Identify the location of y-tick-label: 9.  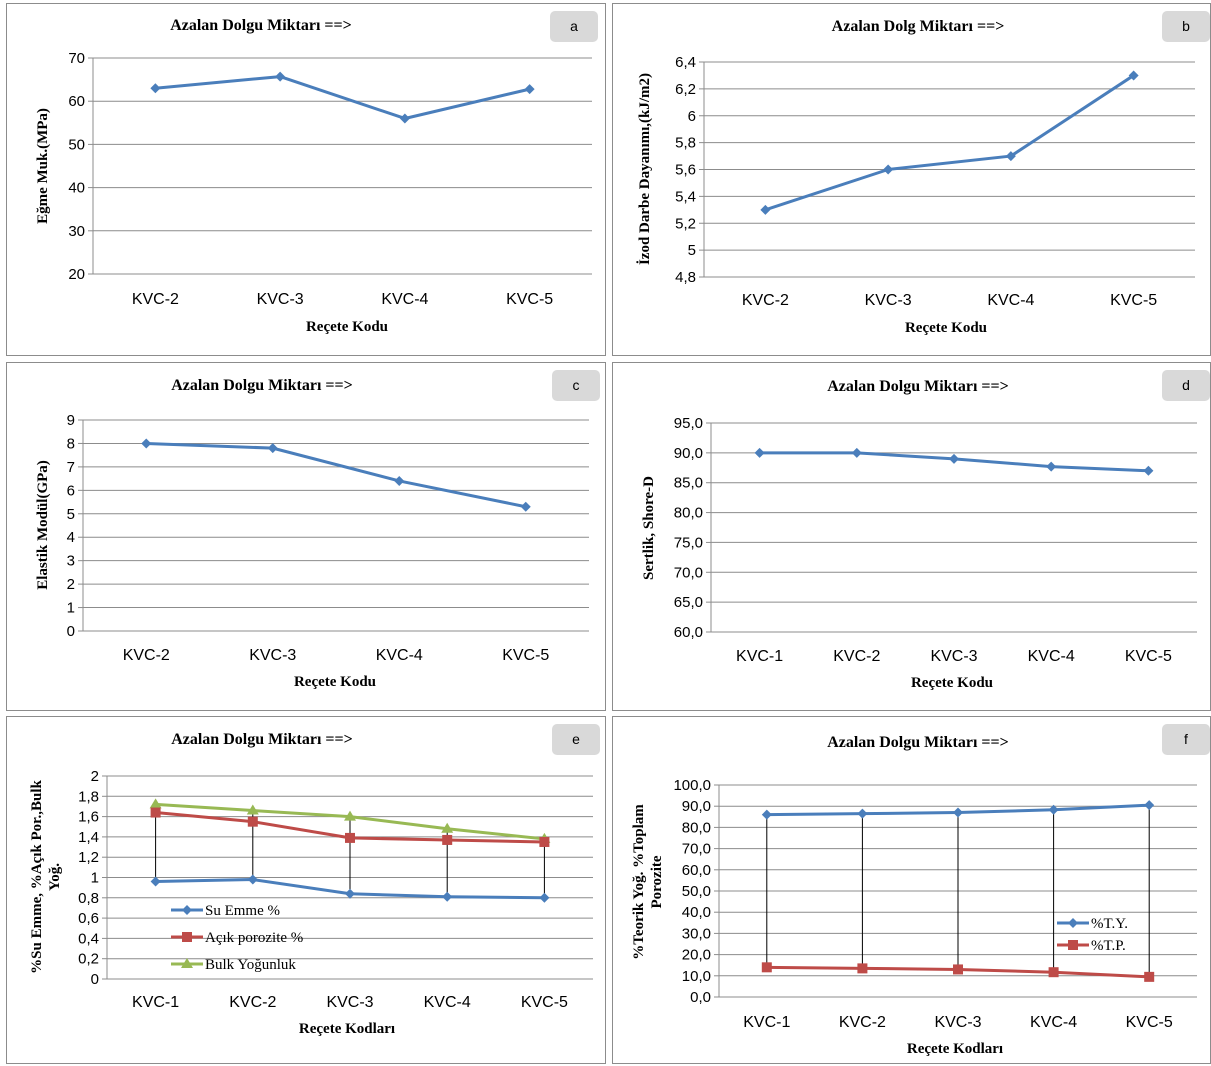
(71, 420).